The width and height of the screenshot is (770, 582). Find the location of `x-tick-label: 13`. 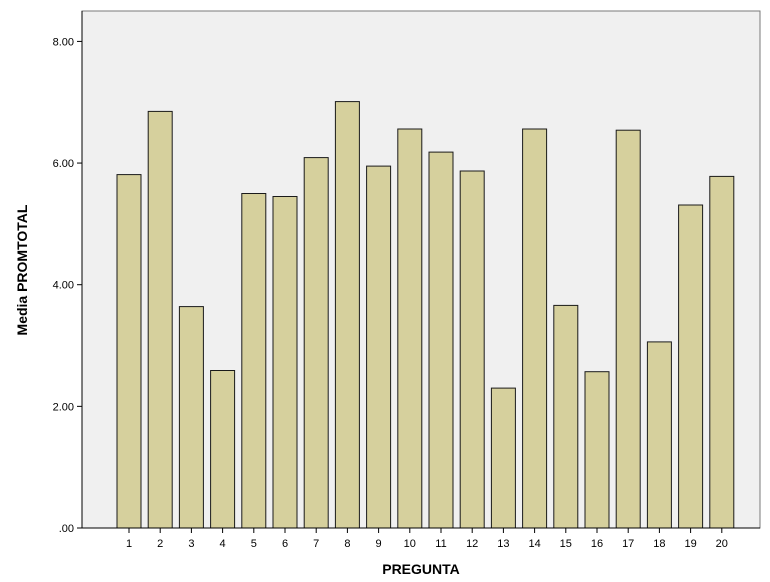

x-tick-label: 13 is located at coordinates (503, 544).